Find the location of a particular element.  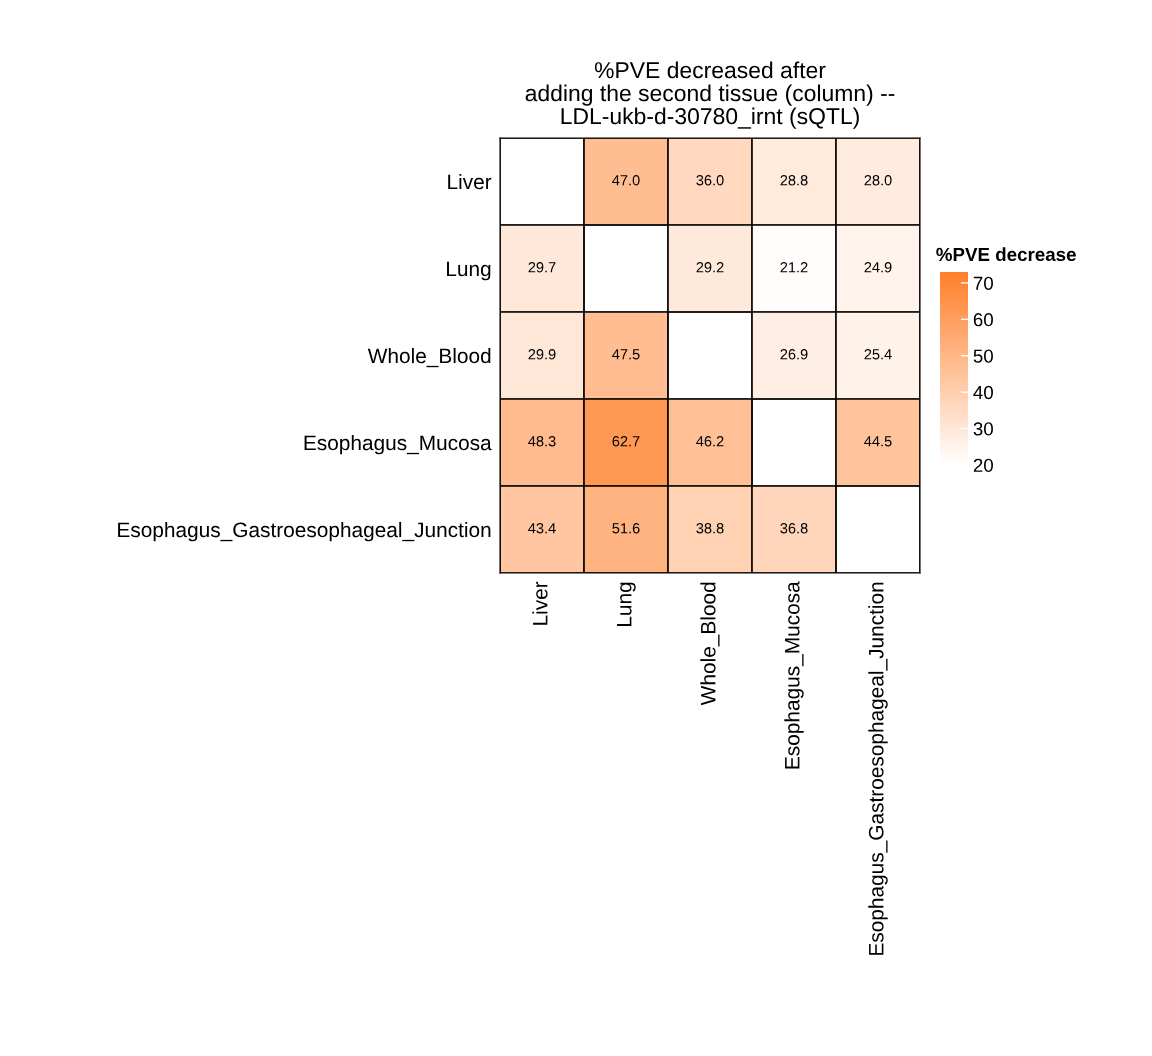

data-label: 26.9 is located at coordinates (794, 354).